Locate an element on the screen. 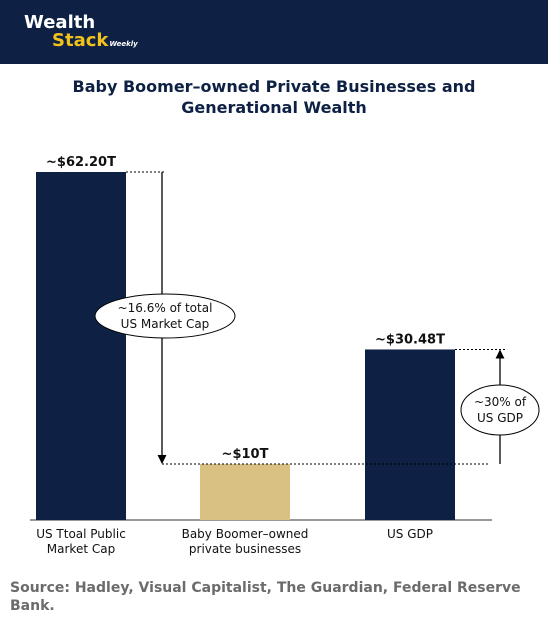 This screenshot has width=548, height=621. data-label-1: ~$10T is located at coordinates (245, 454).